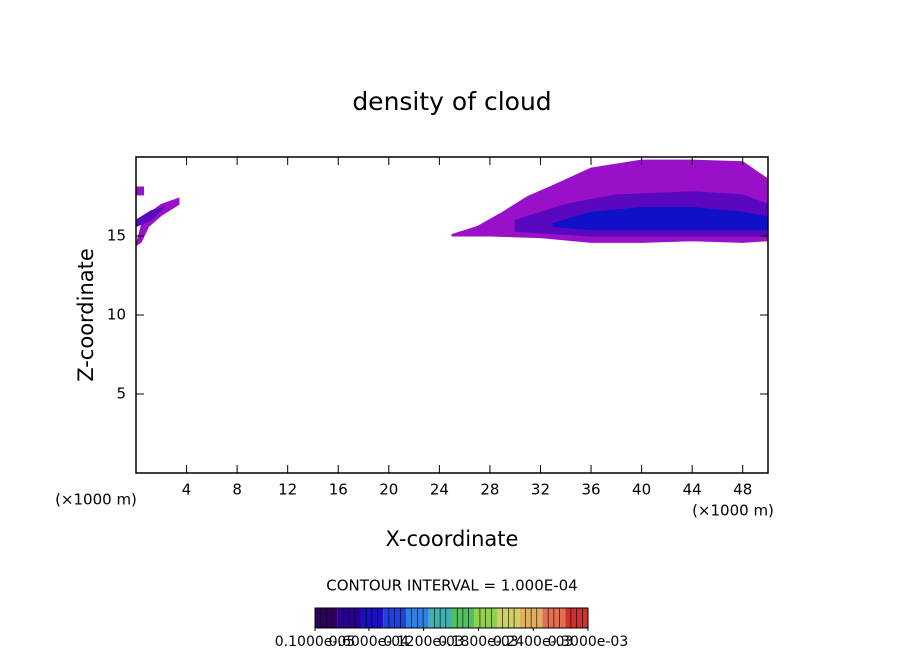 The width and height of the screenshot is (904, 654). Describe the element at coordinates (338, 490) in the screenshot. I see `x-tick-label: 16` at that location.